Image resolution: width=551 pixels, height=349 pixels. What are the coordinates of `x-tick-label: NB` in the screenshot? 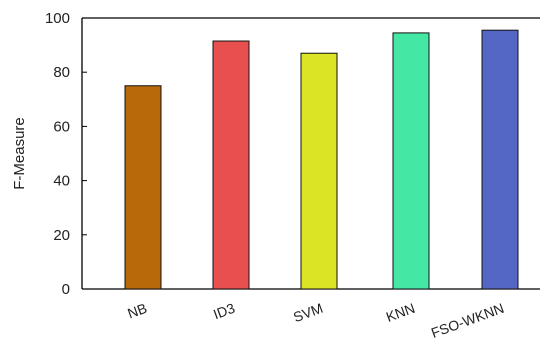 It's located at (137, 311).